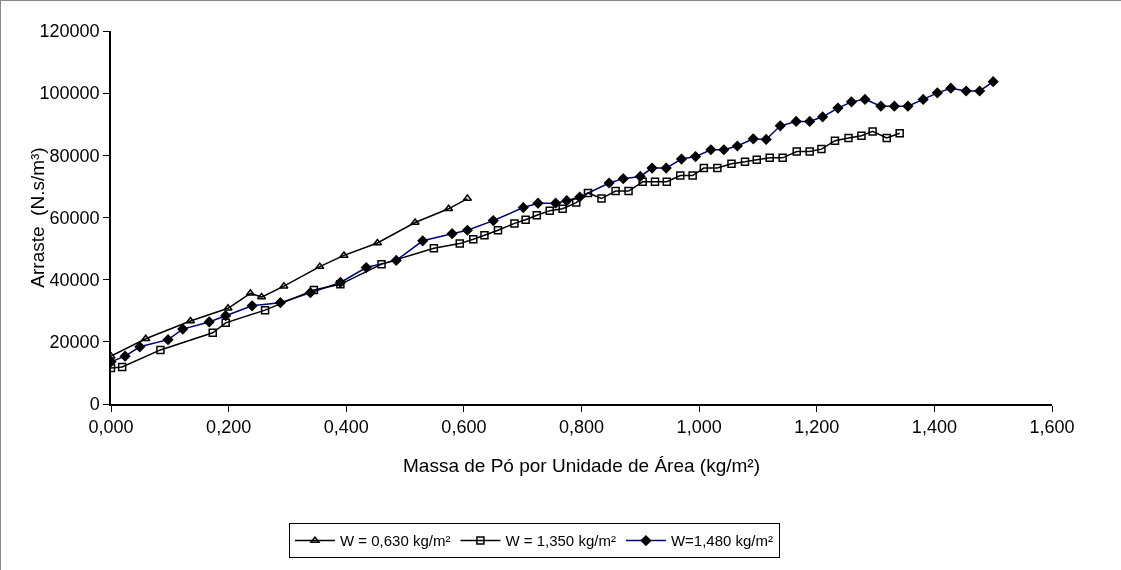 The height and width of the screenshot is (570, 1121). Describe the element at coordinates (69, 93) in the screenshot. I see `y-tick-label: 100000` at that location.